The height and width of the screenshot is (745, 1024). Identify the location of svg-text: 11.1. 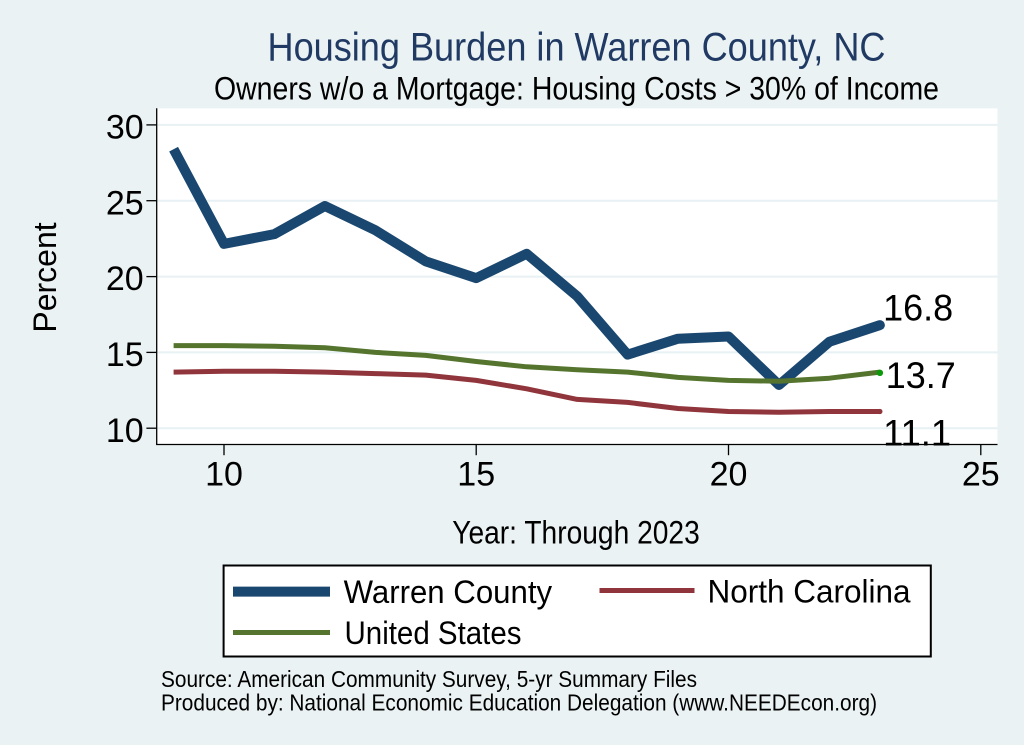
(917, 432).